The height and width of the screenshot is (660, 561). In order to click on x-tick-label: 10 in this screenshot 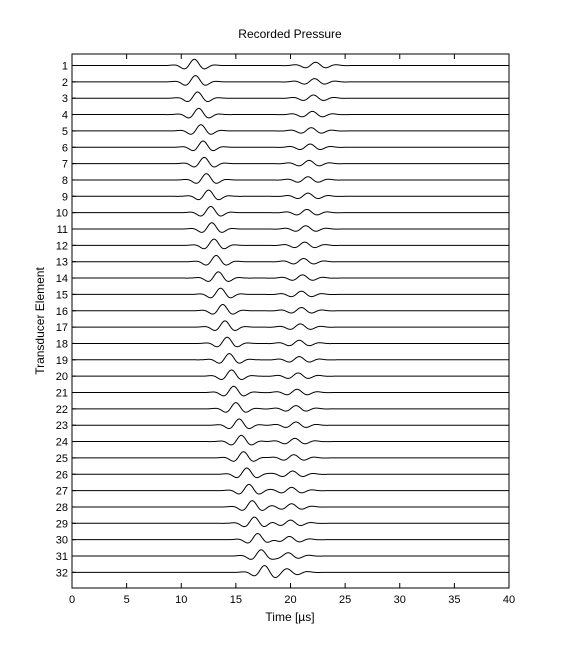, I will do `click(181, 600)`.